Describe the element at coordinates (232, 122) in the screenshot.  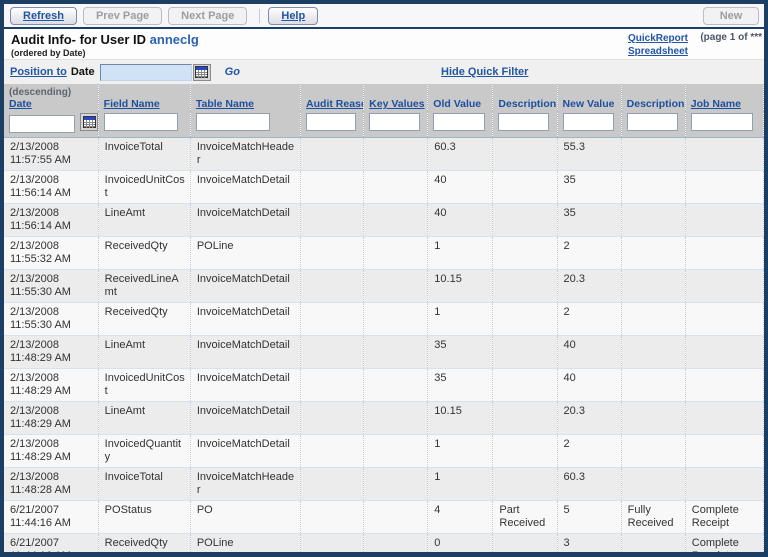
I see `filter-input-table-name` at that location.